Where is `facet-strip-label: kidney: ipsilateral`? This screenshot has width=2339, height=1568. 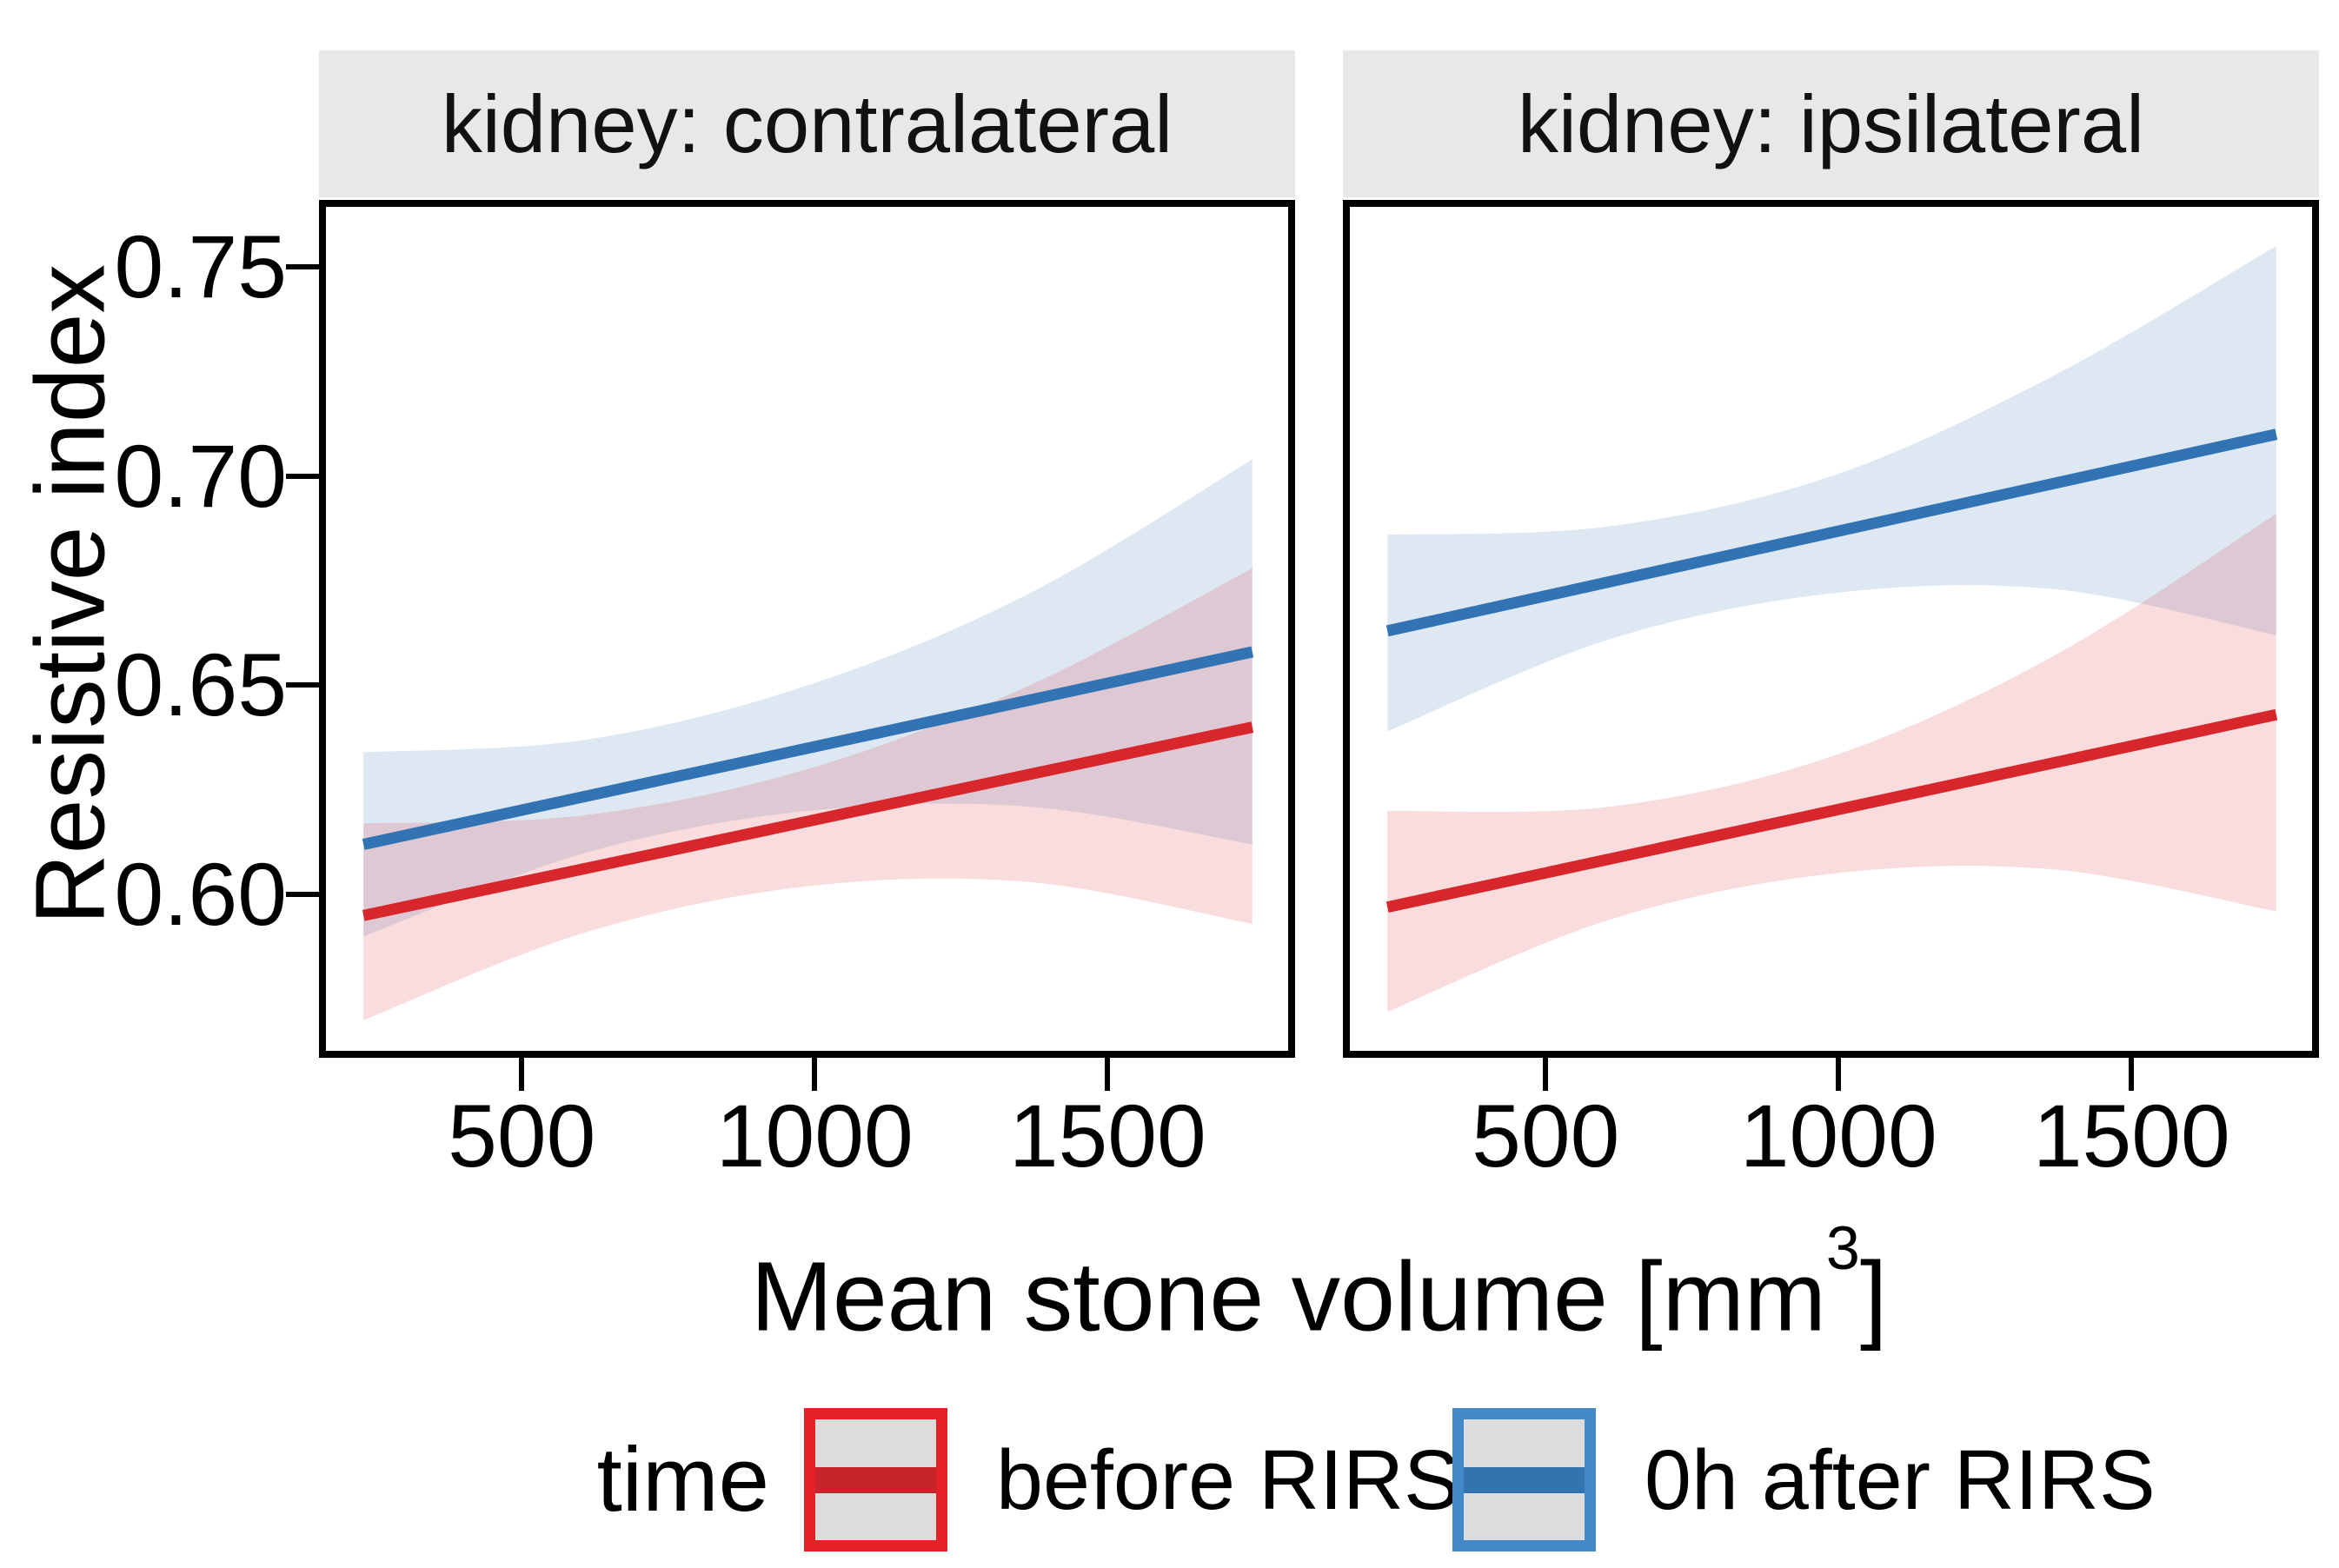 facet-strip-label: kidney: ipsilateral is located at coordinates (1831, 123).